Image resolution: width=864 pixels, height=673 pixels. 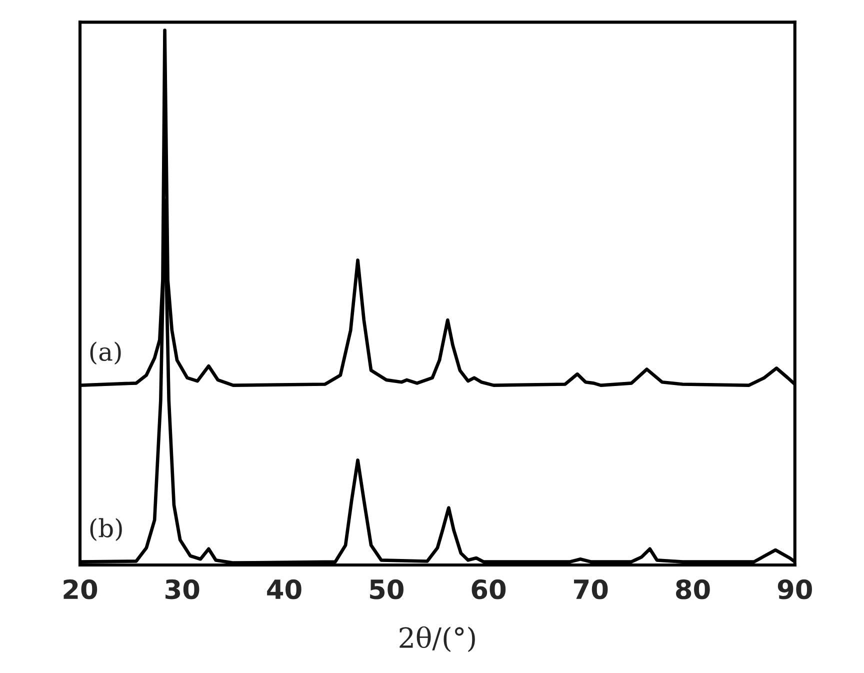 What do you see at coordinates (284, 589) in the screenshot?
I see `x-tick-label: 40` at bounding box center [284, 589].